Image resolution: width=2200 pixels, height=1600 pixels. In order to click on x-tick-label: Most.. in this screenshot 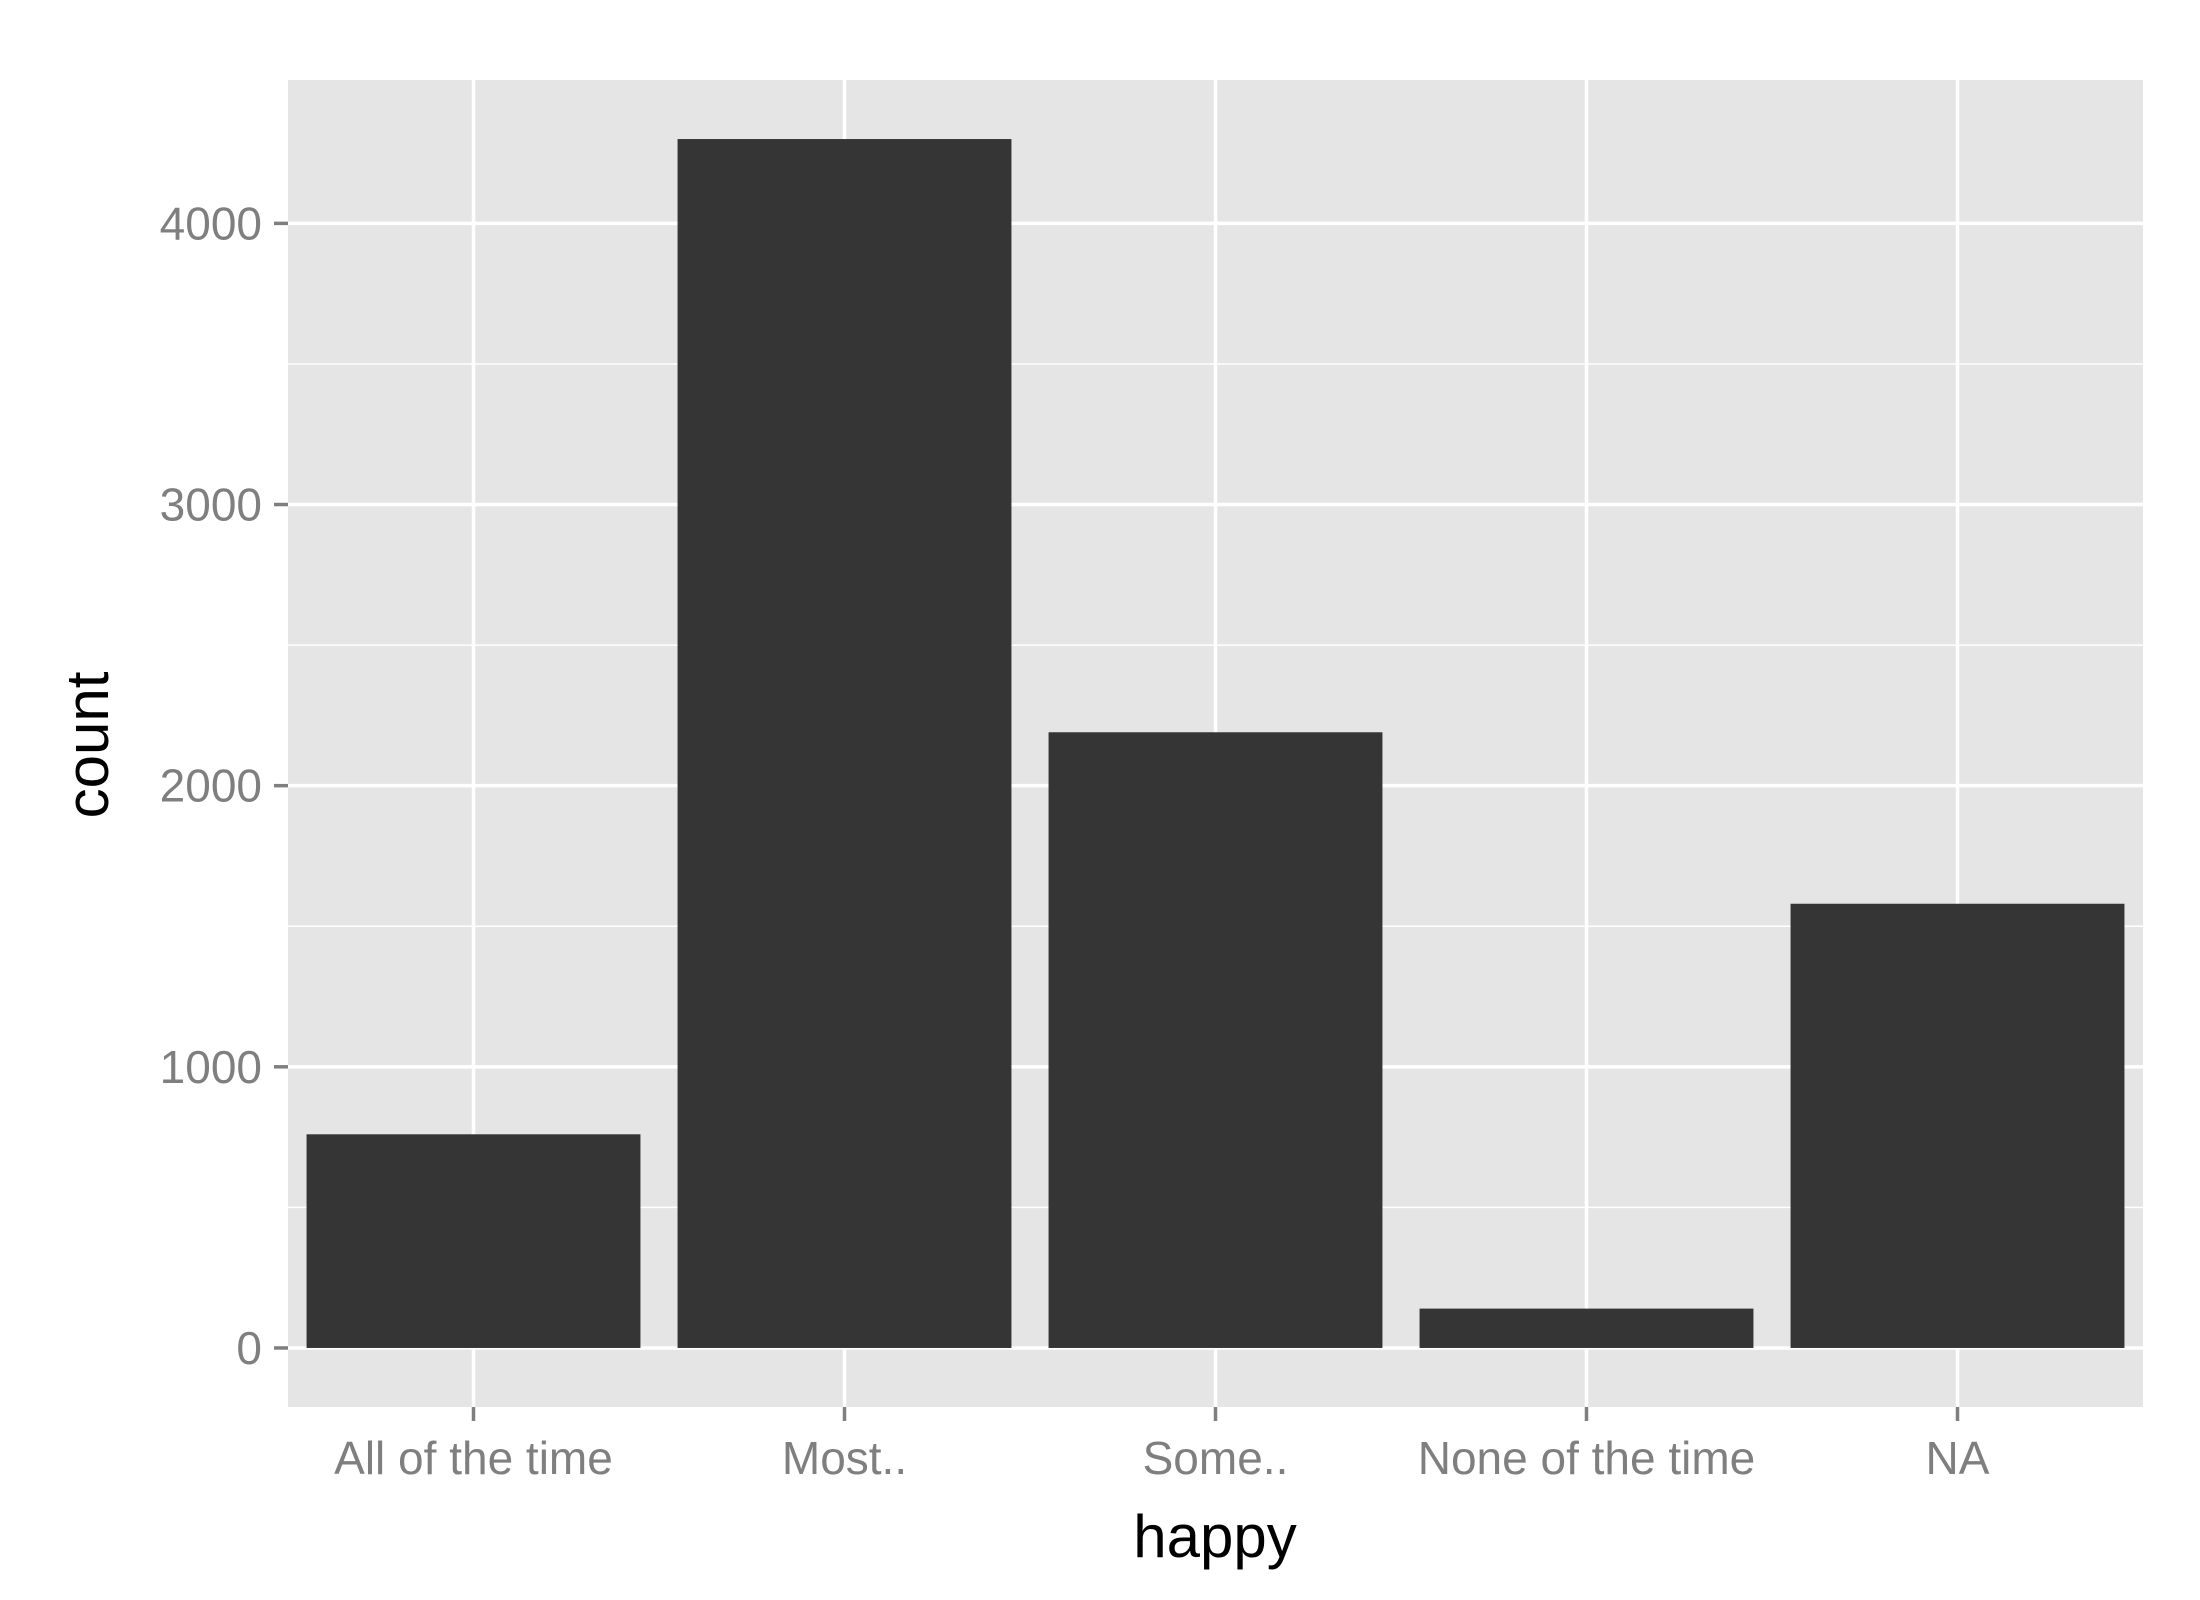, I will do `click(844, 1458)`.